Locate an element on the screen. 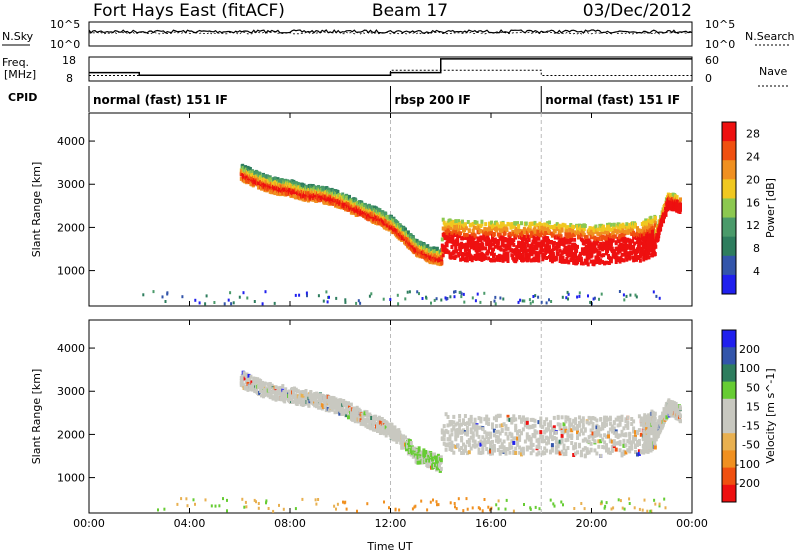  freq-right-tick-top: 60 is located at coordinates (712, 60).